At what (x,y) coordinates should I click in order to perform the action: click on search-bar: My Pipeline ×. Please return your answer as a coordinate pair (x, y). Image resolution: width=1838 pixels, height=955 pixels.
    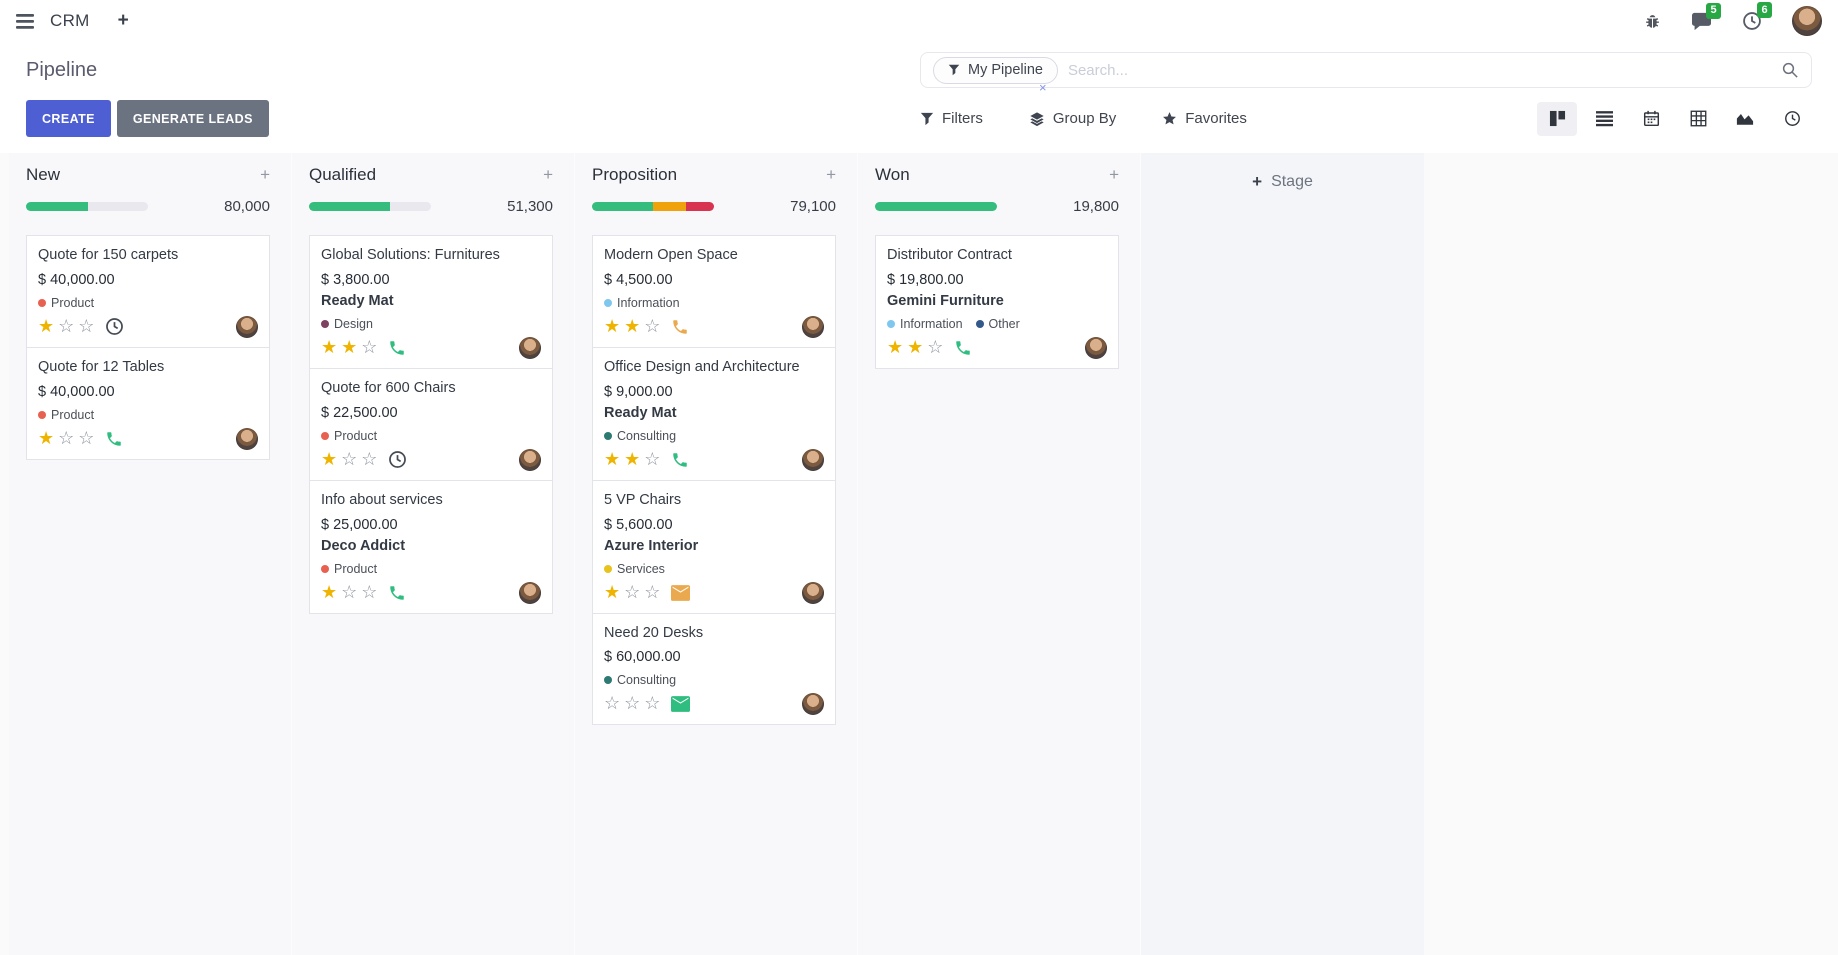
    Looking at the image, I should click on (1366, 73).